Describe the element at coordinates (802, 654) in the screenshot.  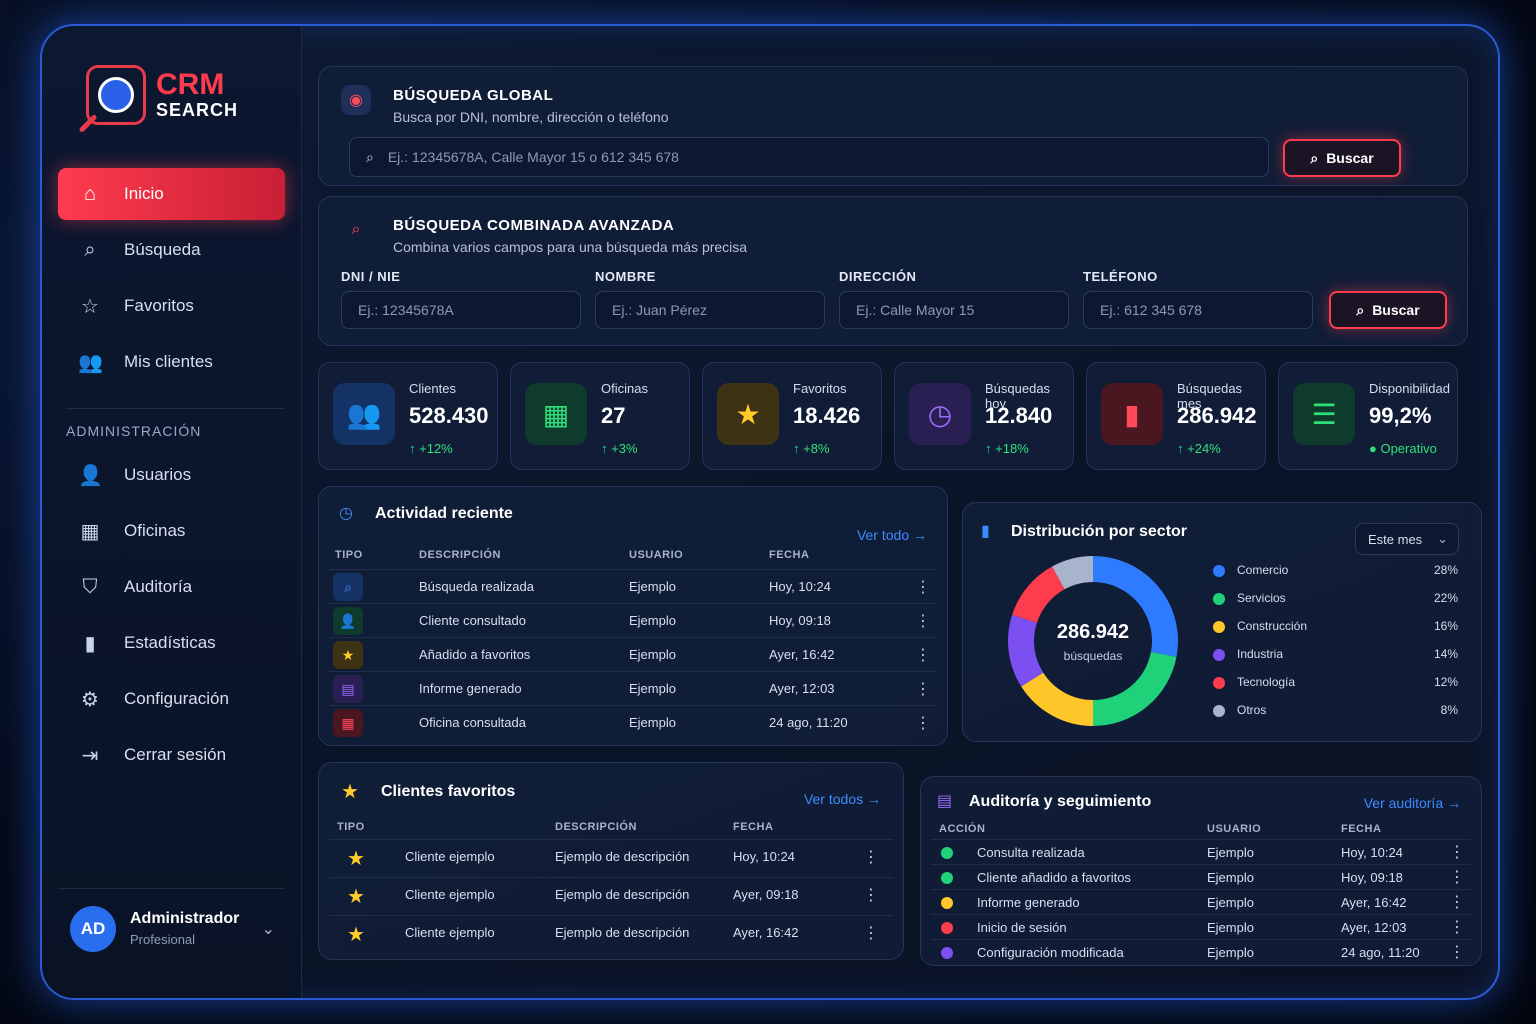
I see `row-date: Ayer, 16:42` at that location.